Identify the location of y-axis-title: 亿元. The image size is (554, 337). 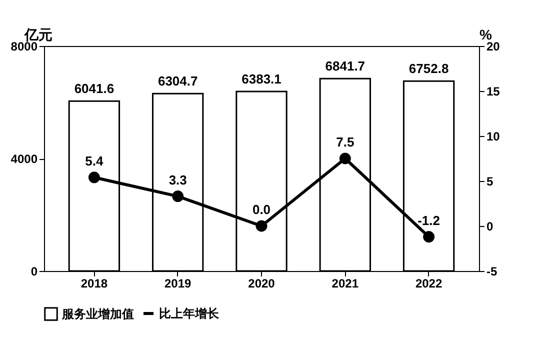
(38, 34).